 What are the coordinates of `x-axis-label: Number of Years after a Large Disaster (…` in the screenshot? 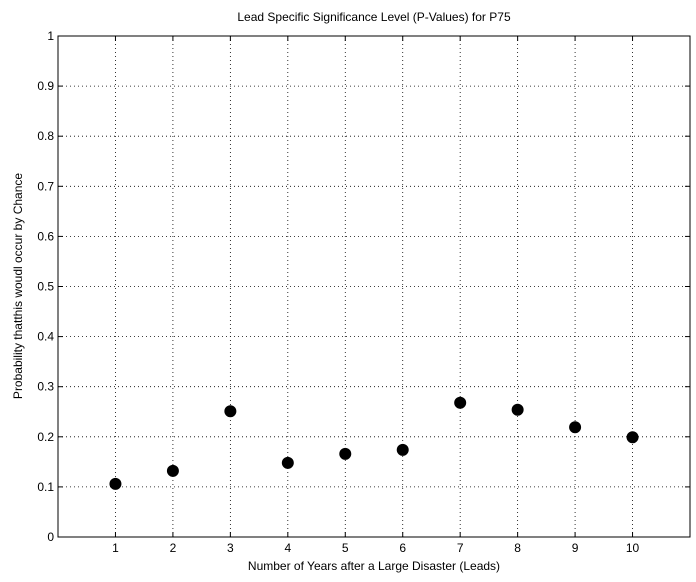 It's located at (374, 566).